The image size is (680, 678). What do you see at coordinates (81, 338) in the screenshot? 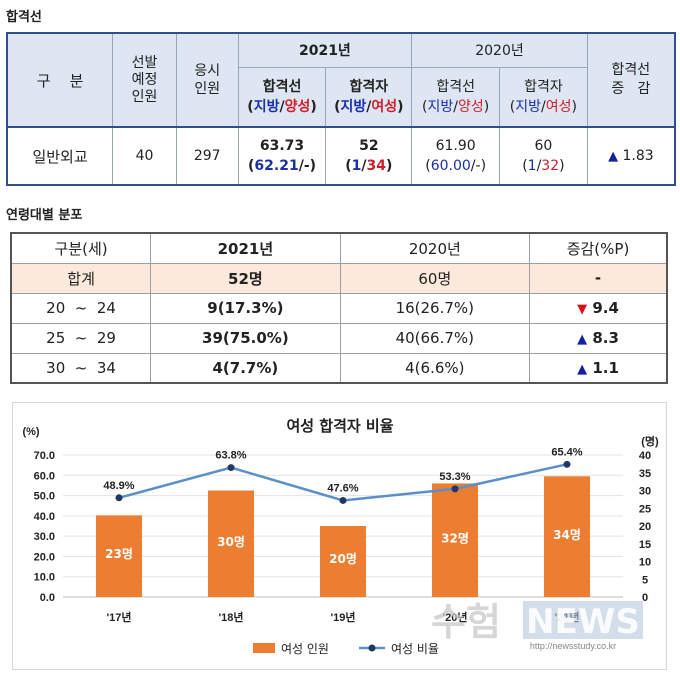
I see `age-cell: 25 ~ 29` at bounding box center [81, 338].